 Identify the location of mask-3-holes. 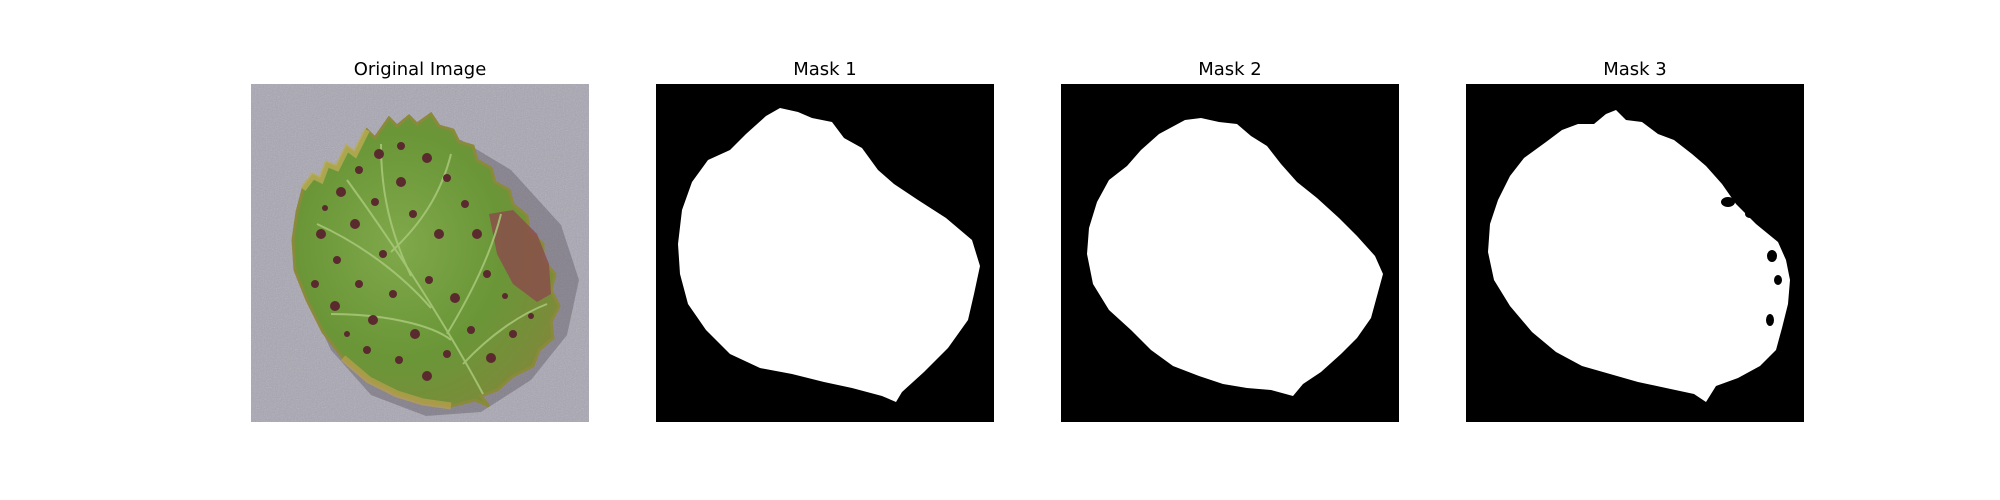
(1751, 261).